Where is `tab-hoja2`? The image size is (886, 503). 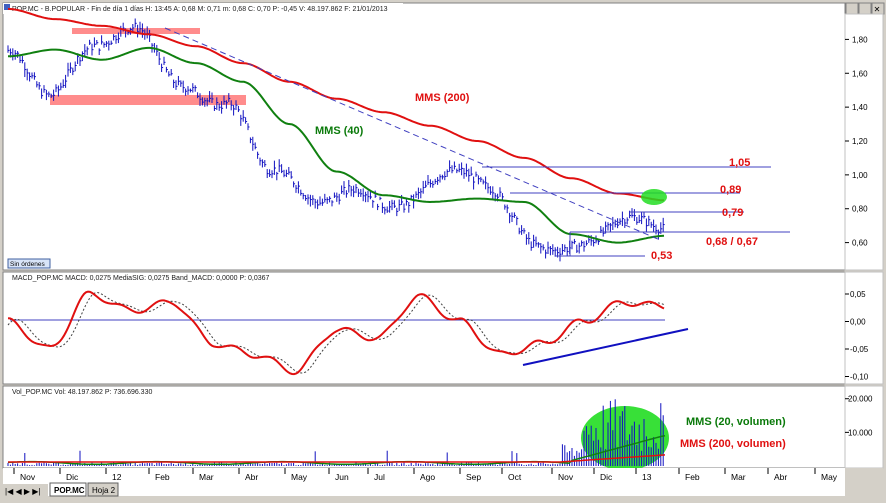 tab-hoja2 is located at coordinates (103, 489).